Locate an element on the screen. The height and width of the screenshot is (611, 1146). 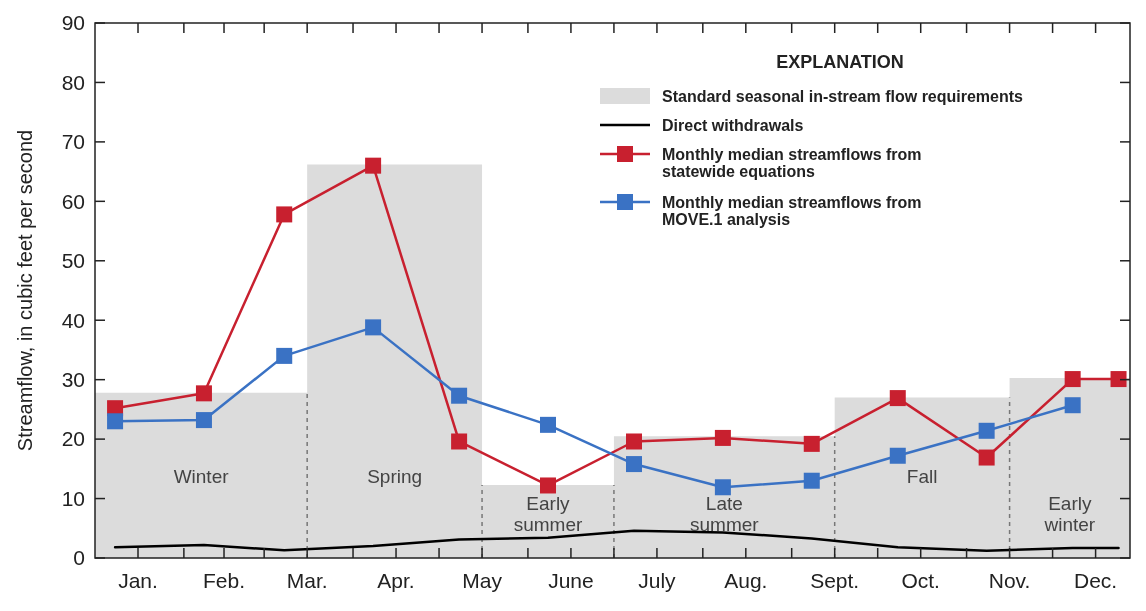
y-tick-label: 90 is located at coordinates (73, 23).